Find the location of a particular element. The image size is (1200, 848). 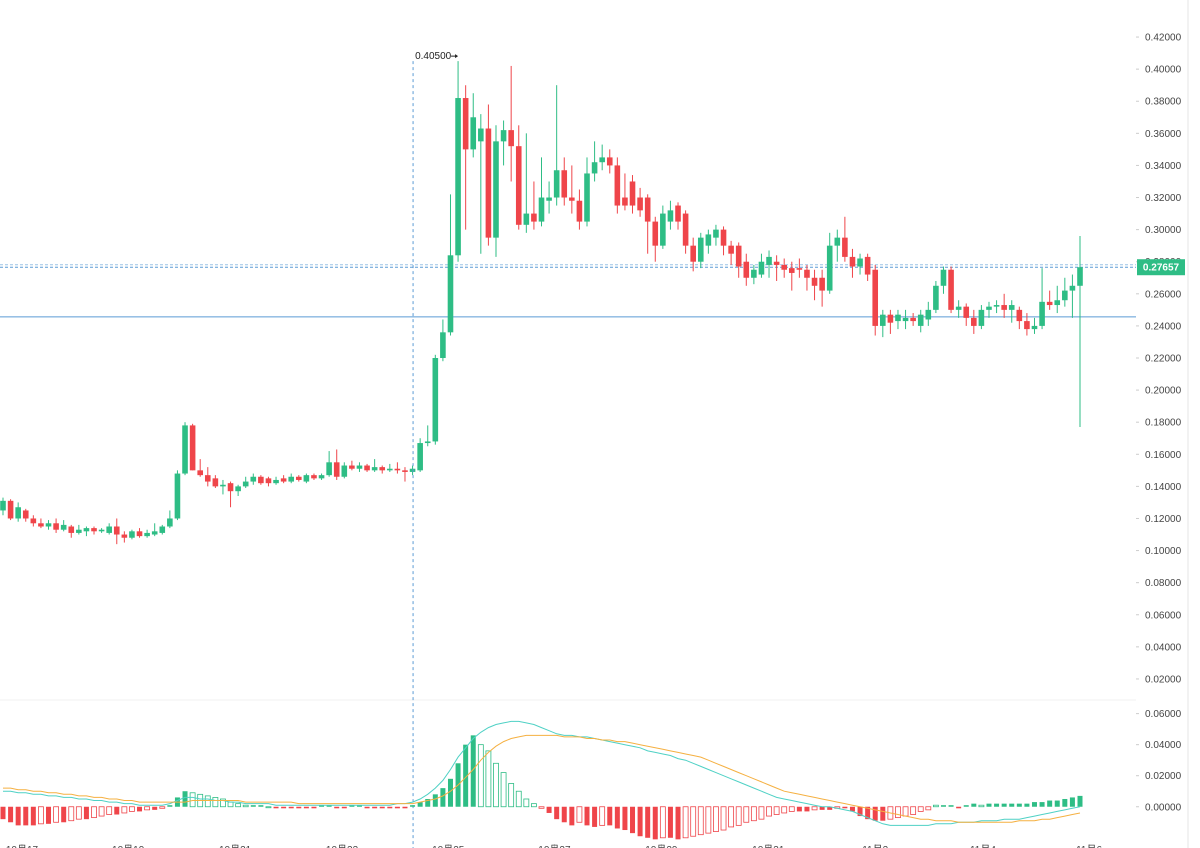

x-tick-label: 10月25 is located at coordinates (448, 846).